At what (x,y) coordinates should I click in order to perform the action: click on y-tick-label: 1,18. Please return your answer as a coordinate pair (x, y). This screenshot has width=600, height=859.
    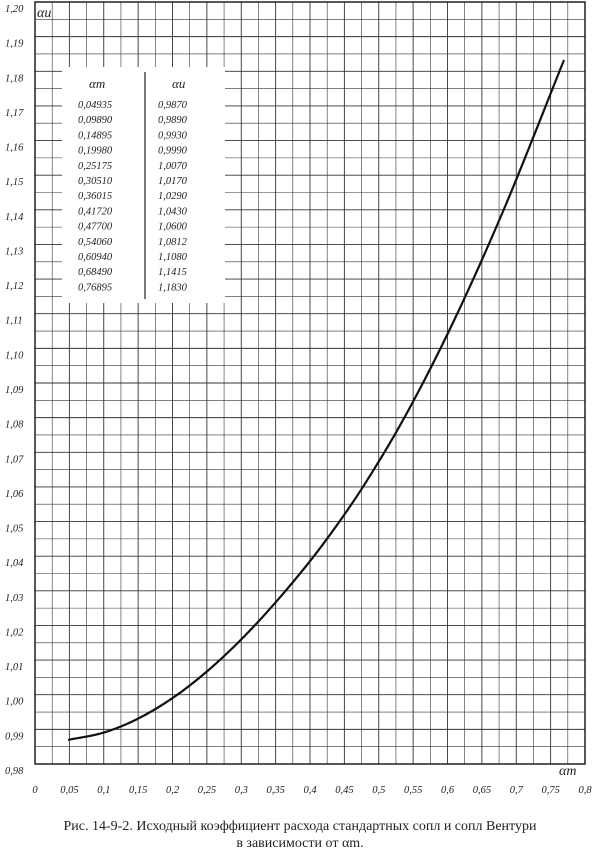
    Looking at the image, I should click on (14, 78).